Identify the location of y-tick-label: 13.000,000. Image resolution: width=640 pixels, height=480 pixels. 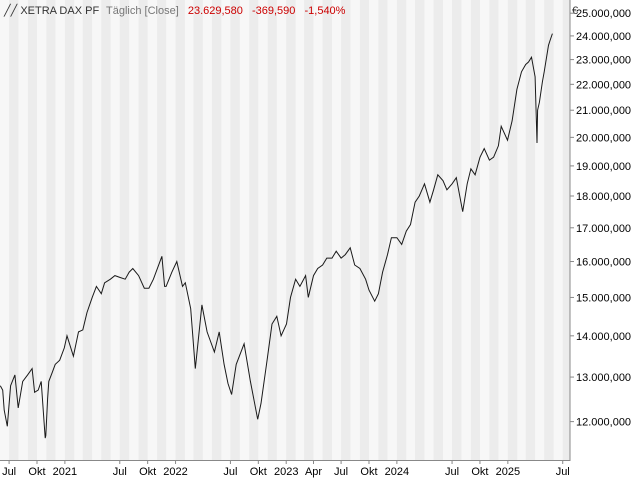
(603, 378).